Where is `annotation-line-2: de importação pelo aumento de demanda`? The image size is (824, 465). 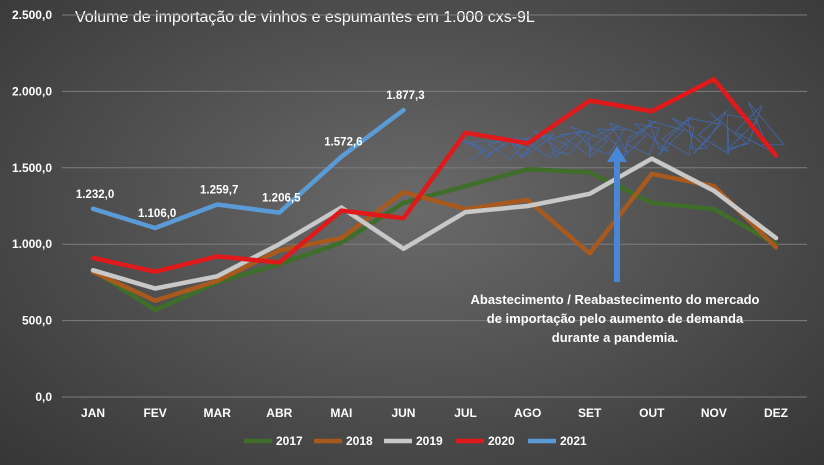 annotation-line-2: de importação pelo aumento de demanda is located at coordinates (615, 318).